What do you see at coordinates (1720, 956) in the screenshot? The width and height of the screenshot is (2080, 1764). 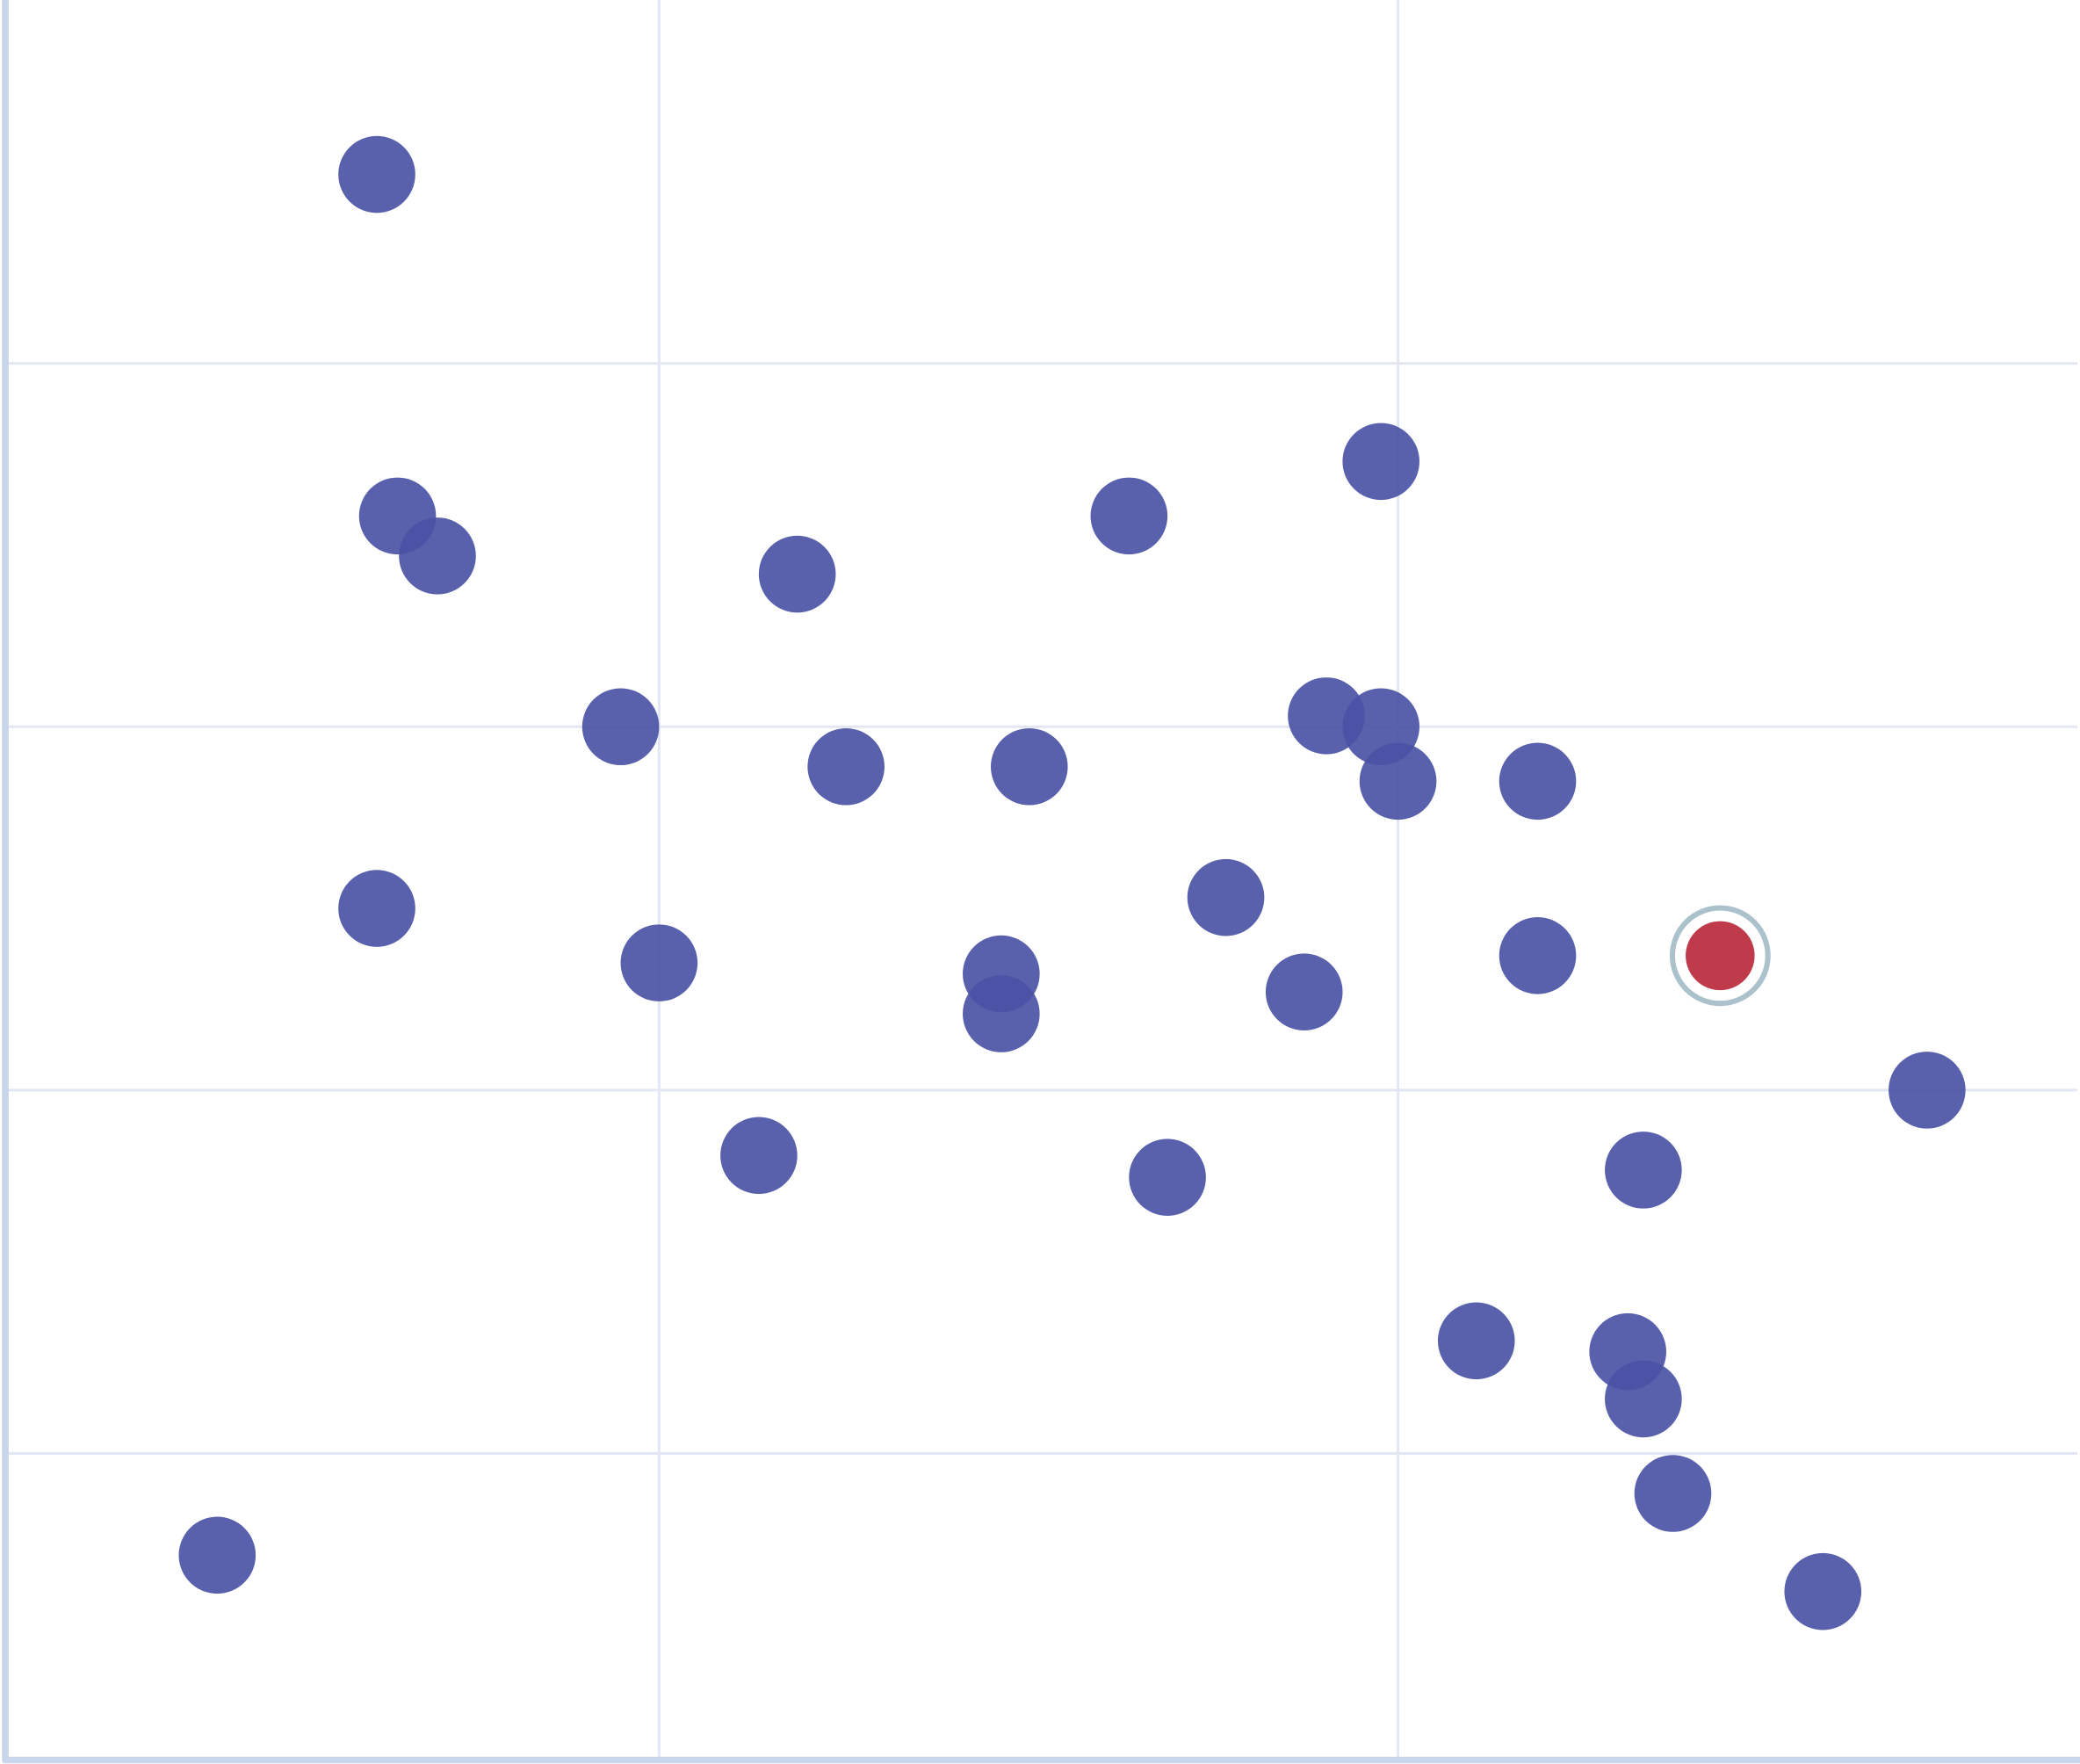 I see `highlighted-data-point` at bounding box center [1720, 956].